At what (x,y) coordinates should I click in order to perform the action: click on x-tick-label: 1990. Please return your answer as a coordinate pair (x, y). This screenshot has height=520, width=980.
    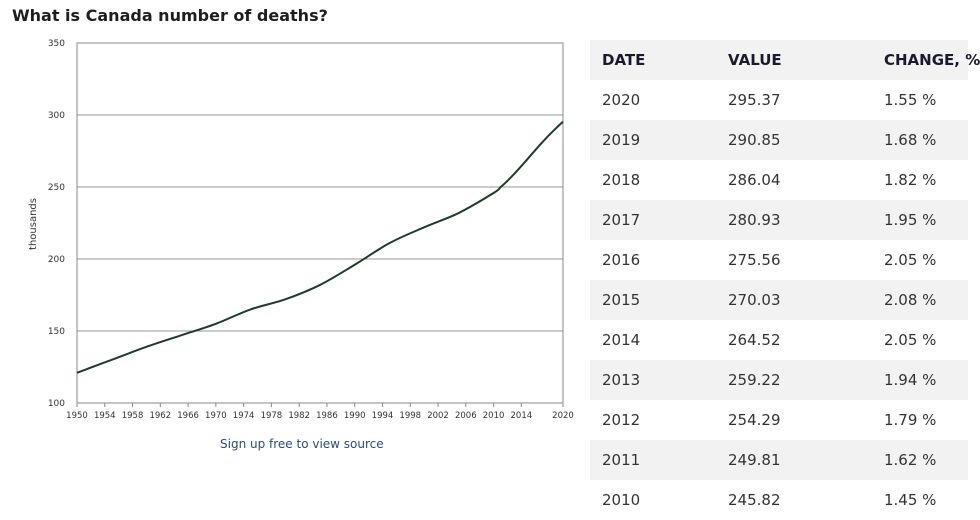
    Looking at the image, I should click on (355, 416).